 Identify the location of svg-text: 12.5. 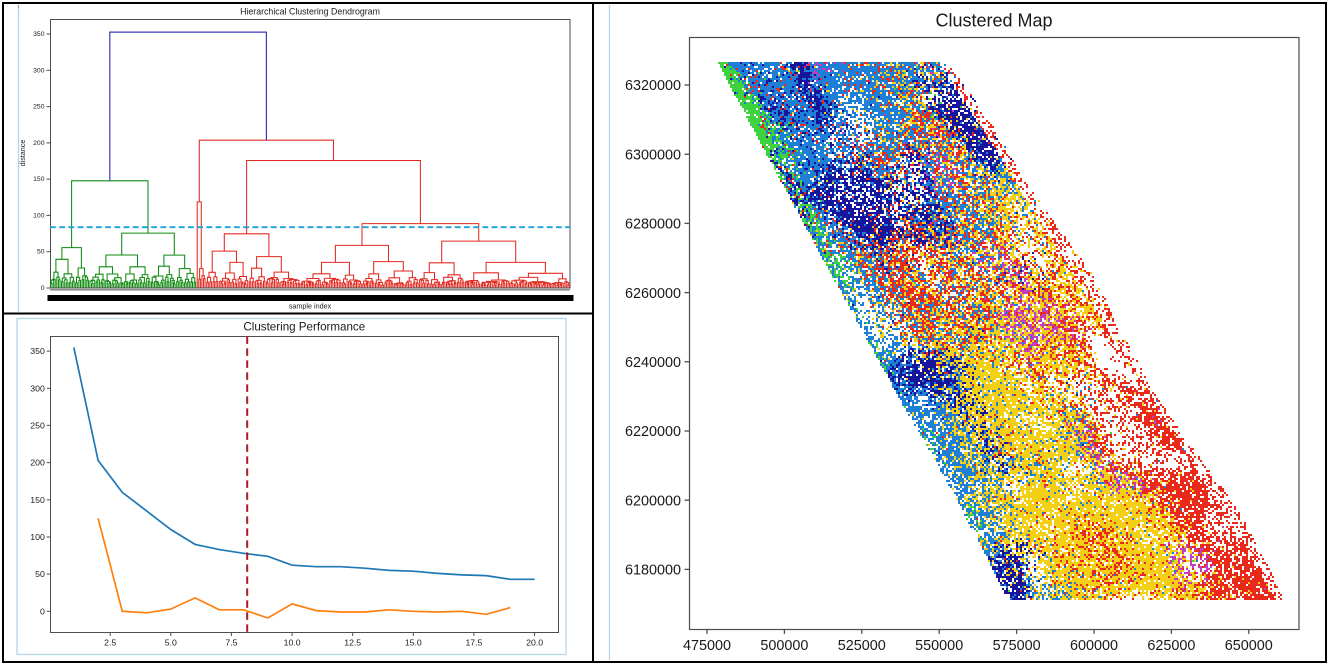
(352, 643).